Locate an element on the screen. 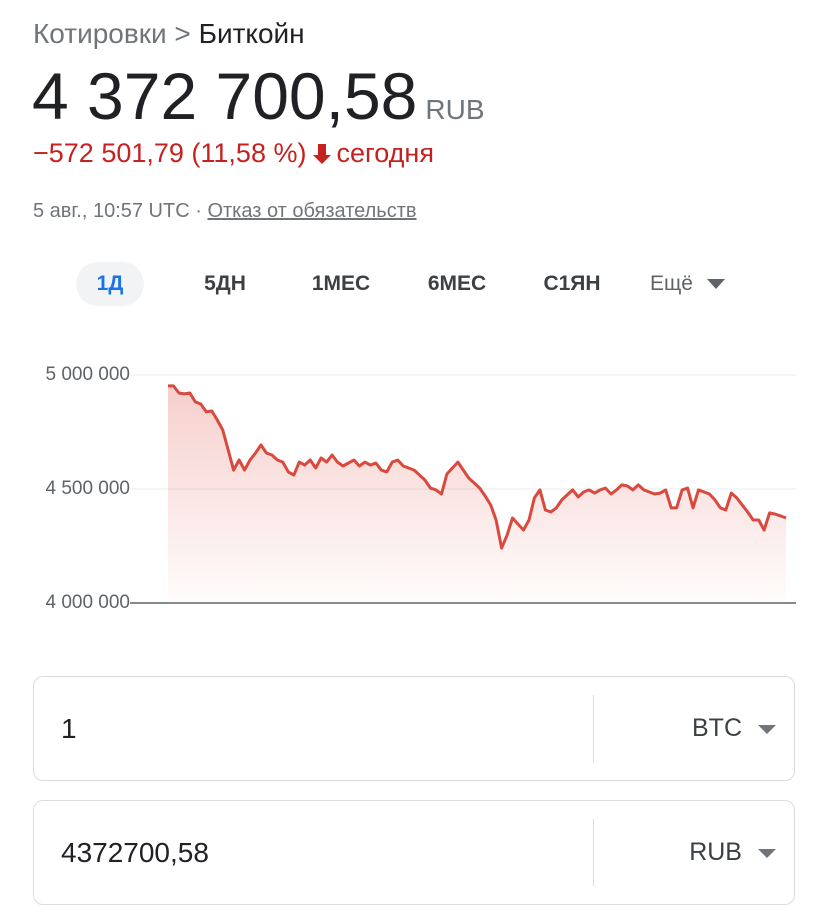 The image size is (828, 914). price-row: 4 372 700,58 RUB is located at coordinates (258, 103).